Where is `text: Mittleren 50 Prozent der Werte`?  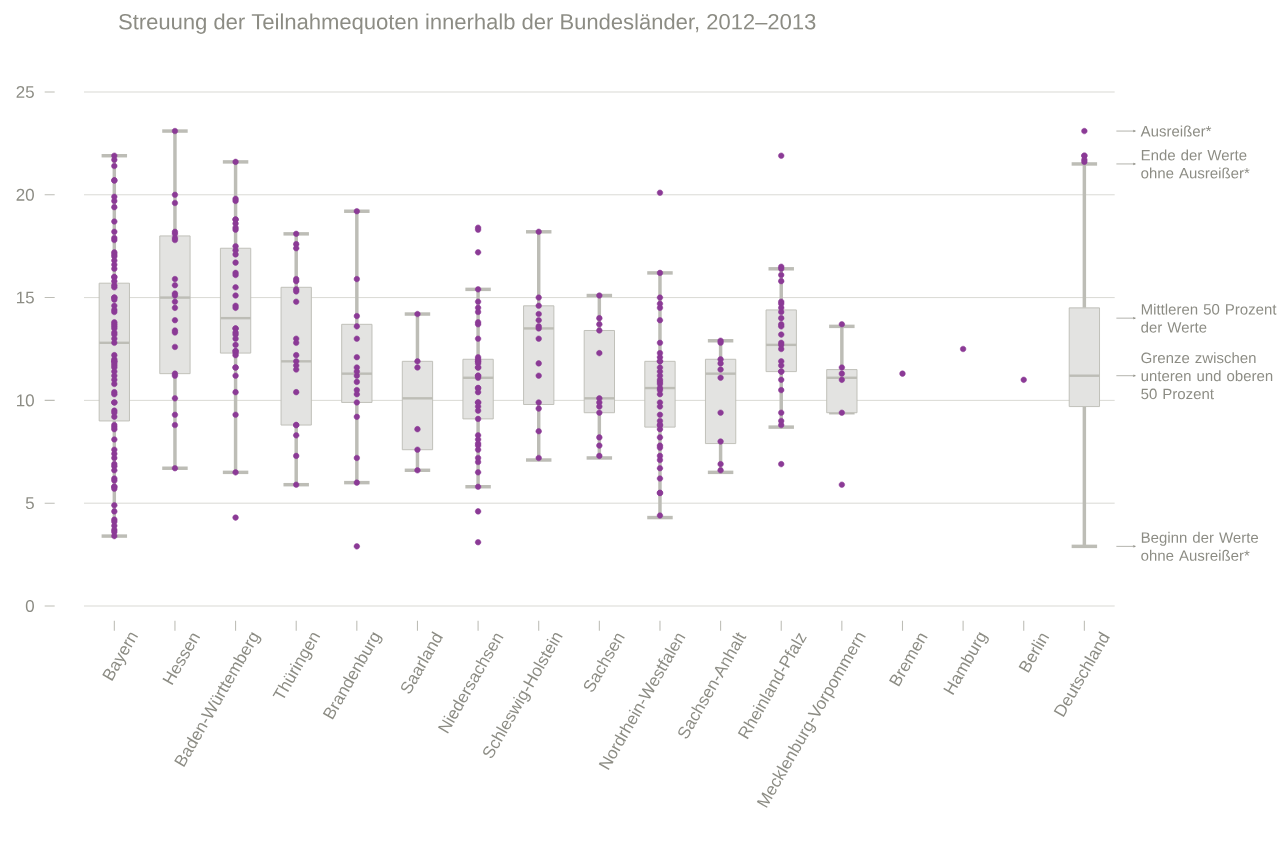 text: Mittleren 50 Prozent der Werte is located at coordinates (1209, 318).